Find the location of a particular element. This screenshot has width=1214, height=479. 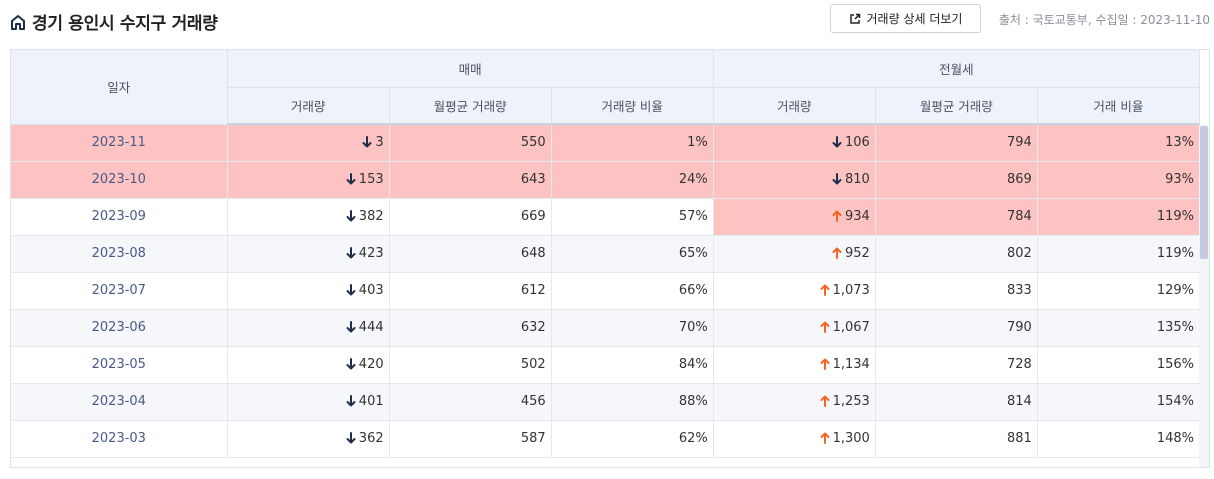

sale-average-cell-value: 502 is located at coordinates (533, 364).